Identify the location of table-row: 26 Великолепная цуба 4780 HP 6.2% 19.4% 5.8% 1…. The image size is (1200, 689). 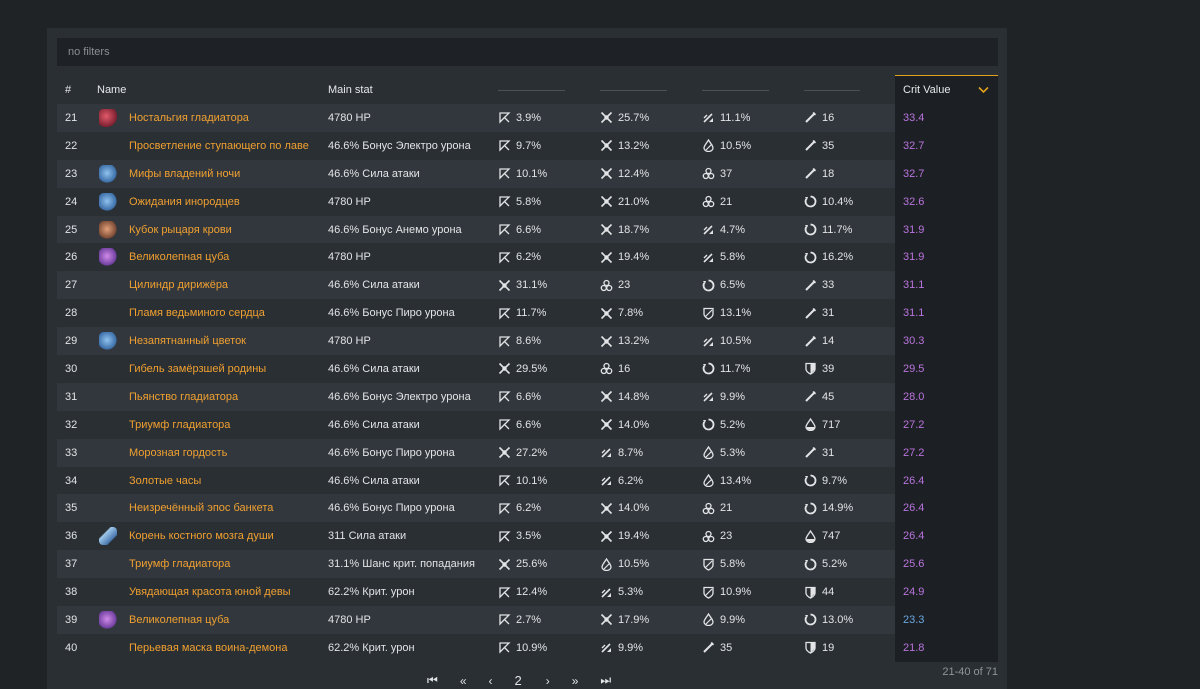
(527, 257).